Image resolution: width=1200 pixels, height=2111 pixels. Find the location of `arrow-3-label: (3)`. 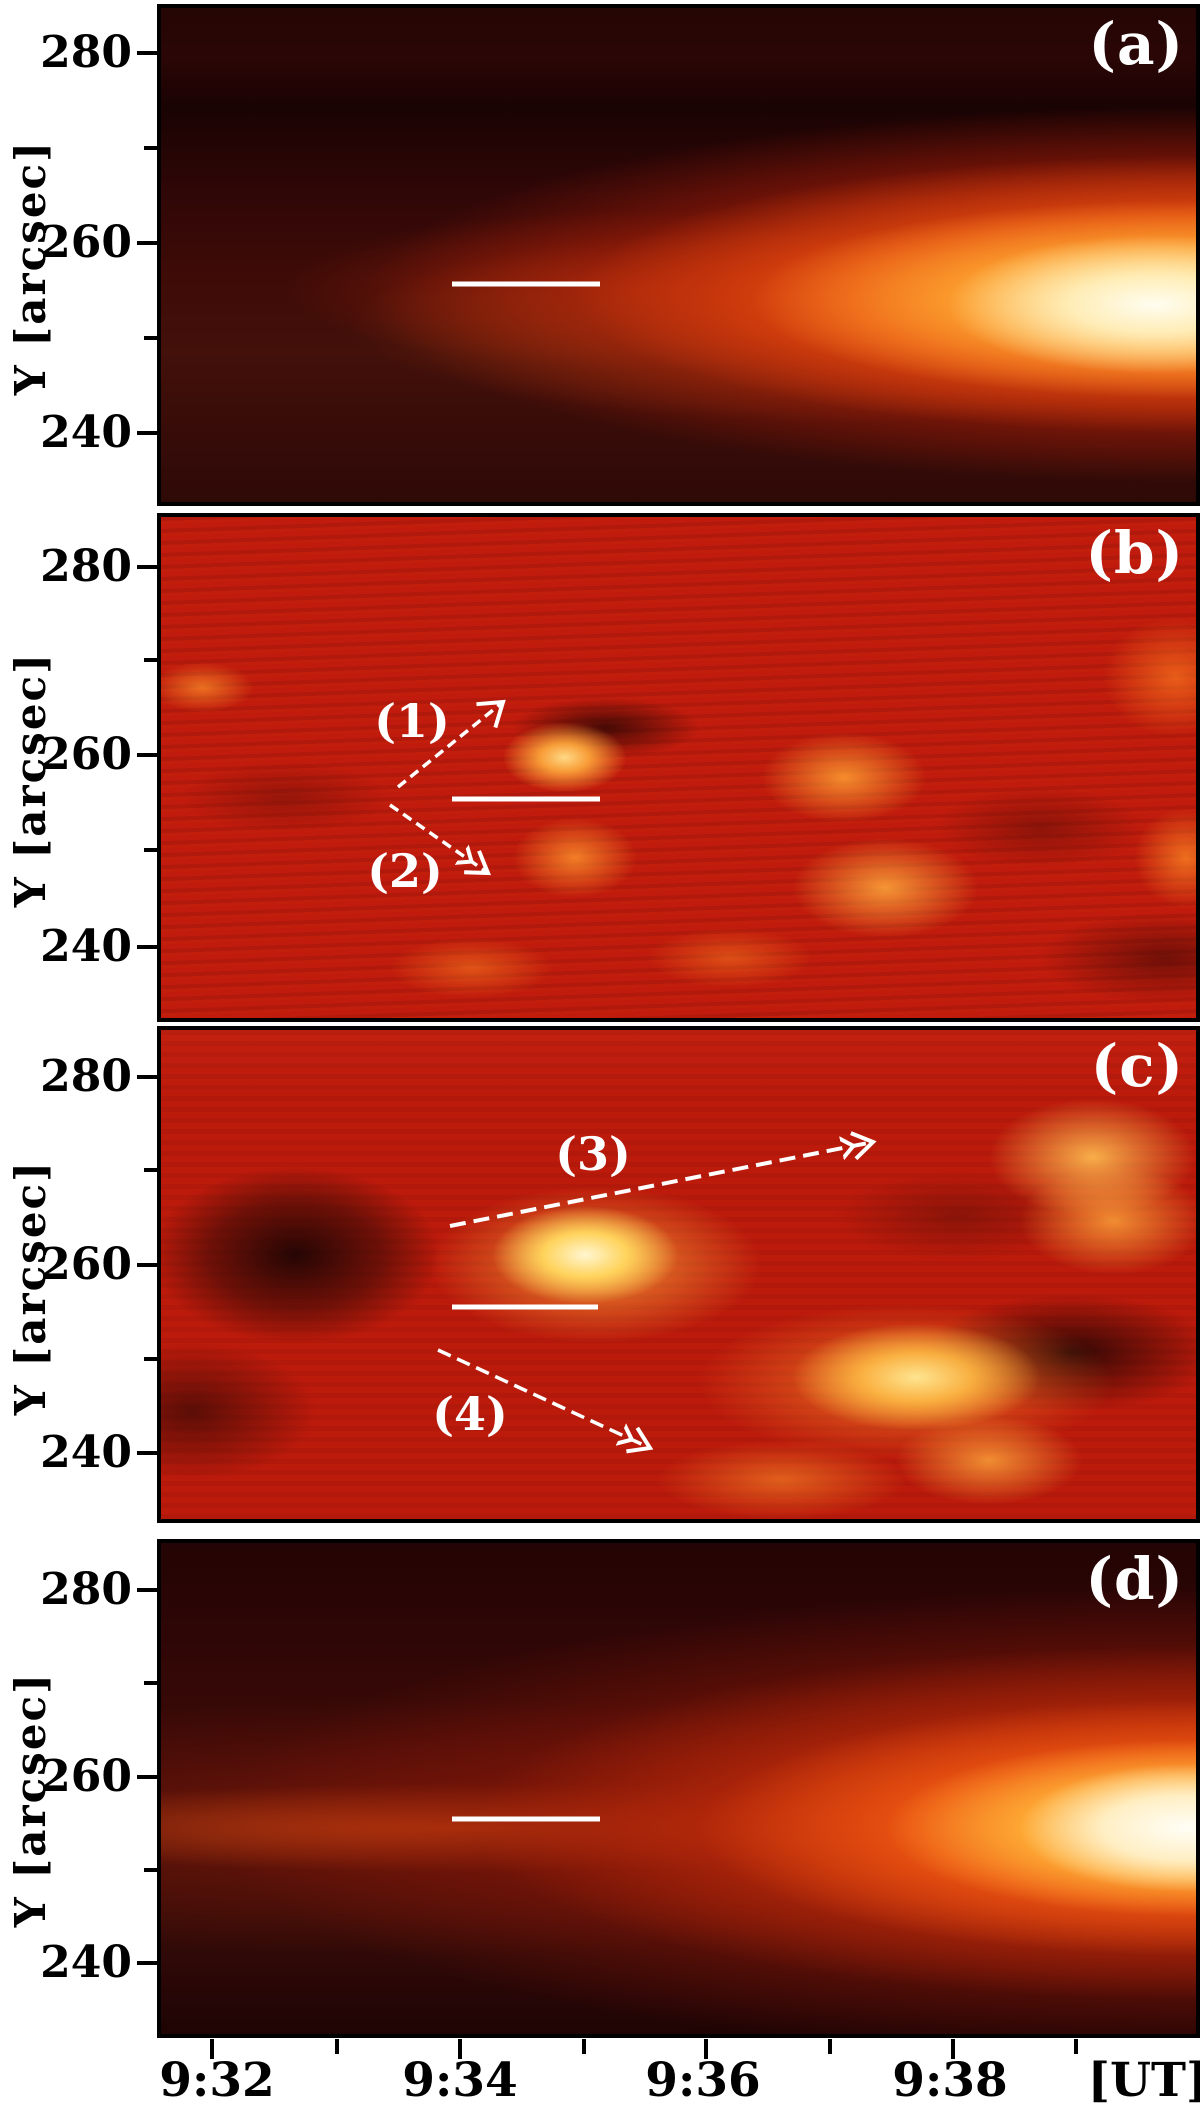

arrow-3-label: (3) is located at coordinates (593, 1154).